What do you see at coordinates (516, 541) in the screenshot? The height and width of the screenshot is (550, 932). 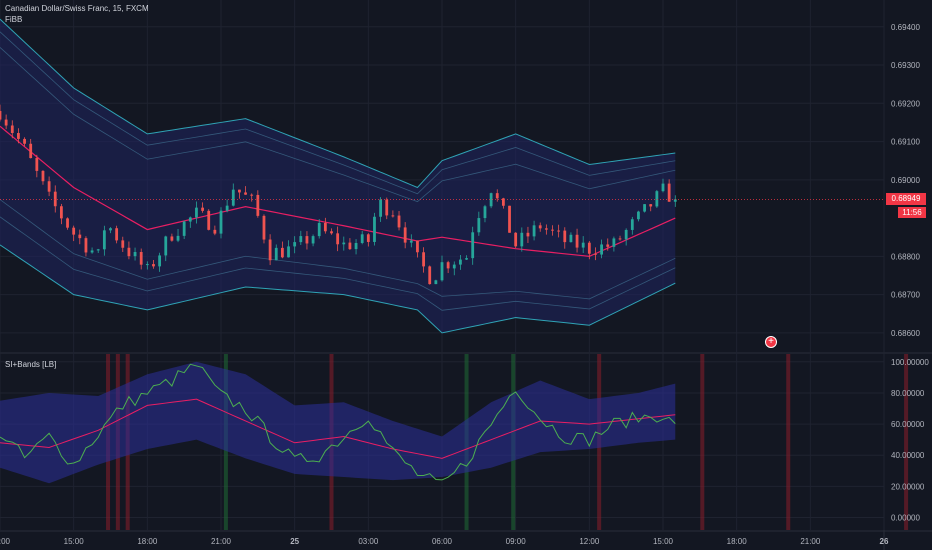 I see `x-tick-label: 09:00` at bounding box center [516, 541].